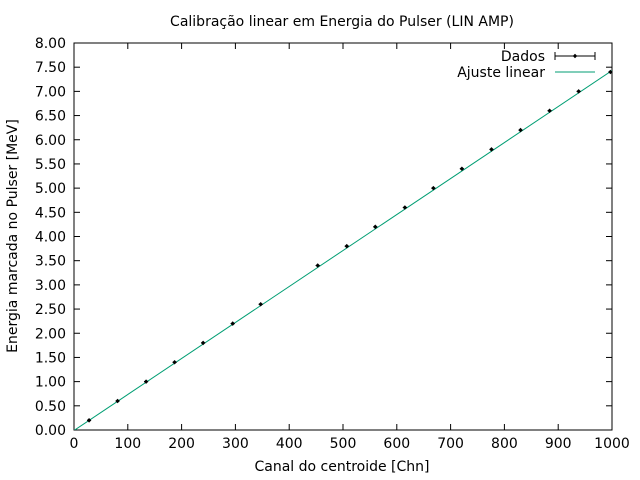 The image size is (640, 480). What do you see at coordinates (50, 92) in the screenshot?
I see `y-tick-label: 7.00` at bounding box center [50, 92].